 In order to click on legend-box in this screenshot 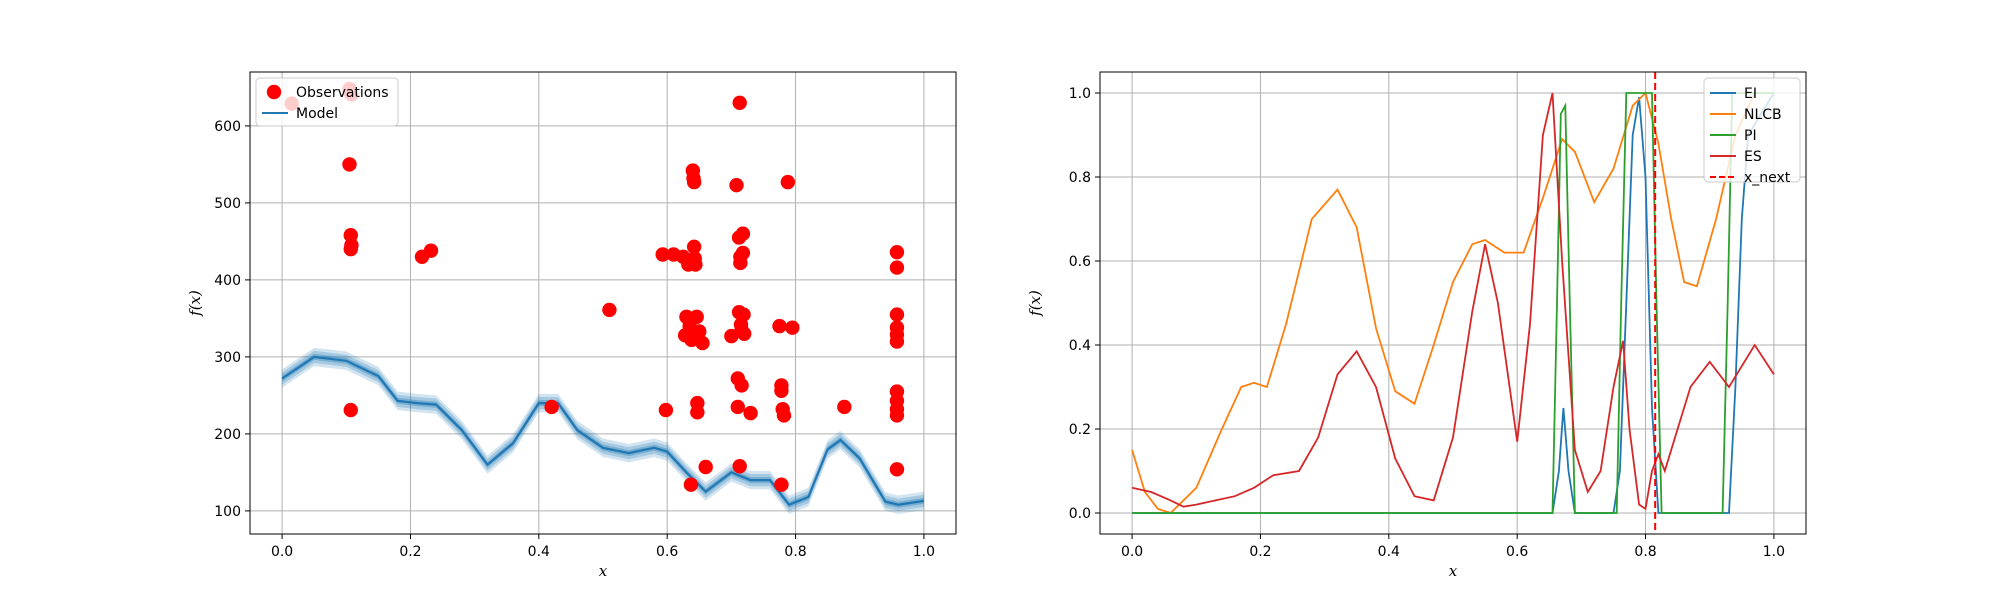, I will do `click(327, 102)`.